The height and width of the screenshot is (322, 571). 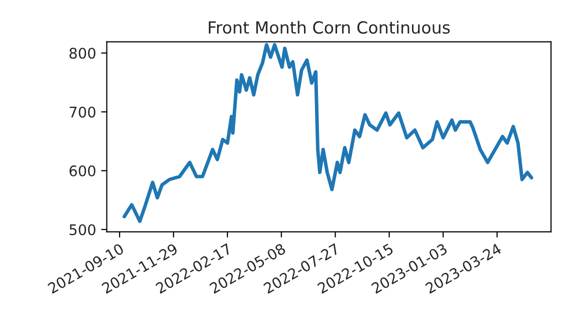 I want to click on y-tick-label: 700, so click(x=83, y=112).